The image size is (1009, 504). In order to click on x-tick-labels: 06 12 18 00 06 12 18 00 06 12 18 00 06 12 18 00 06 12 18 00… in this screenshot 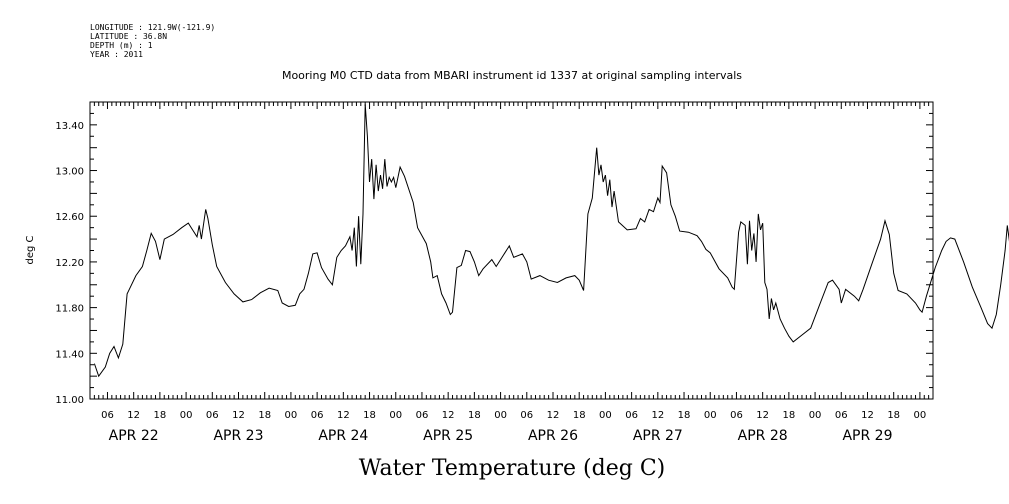, I will do `click(513, 415)`.